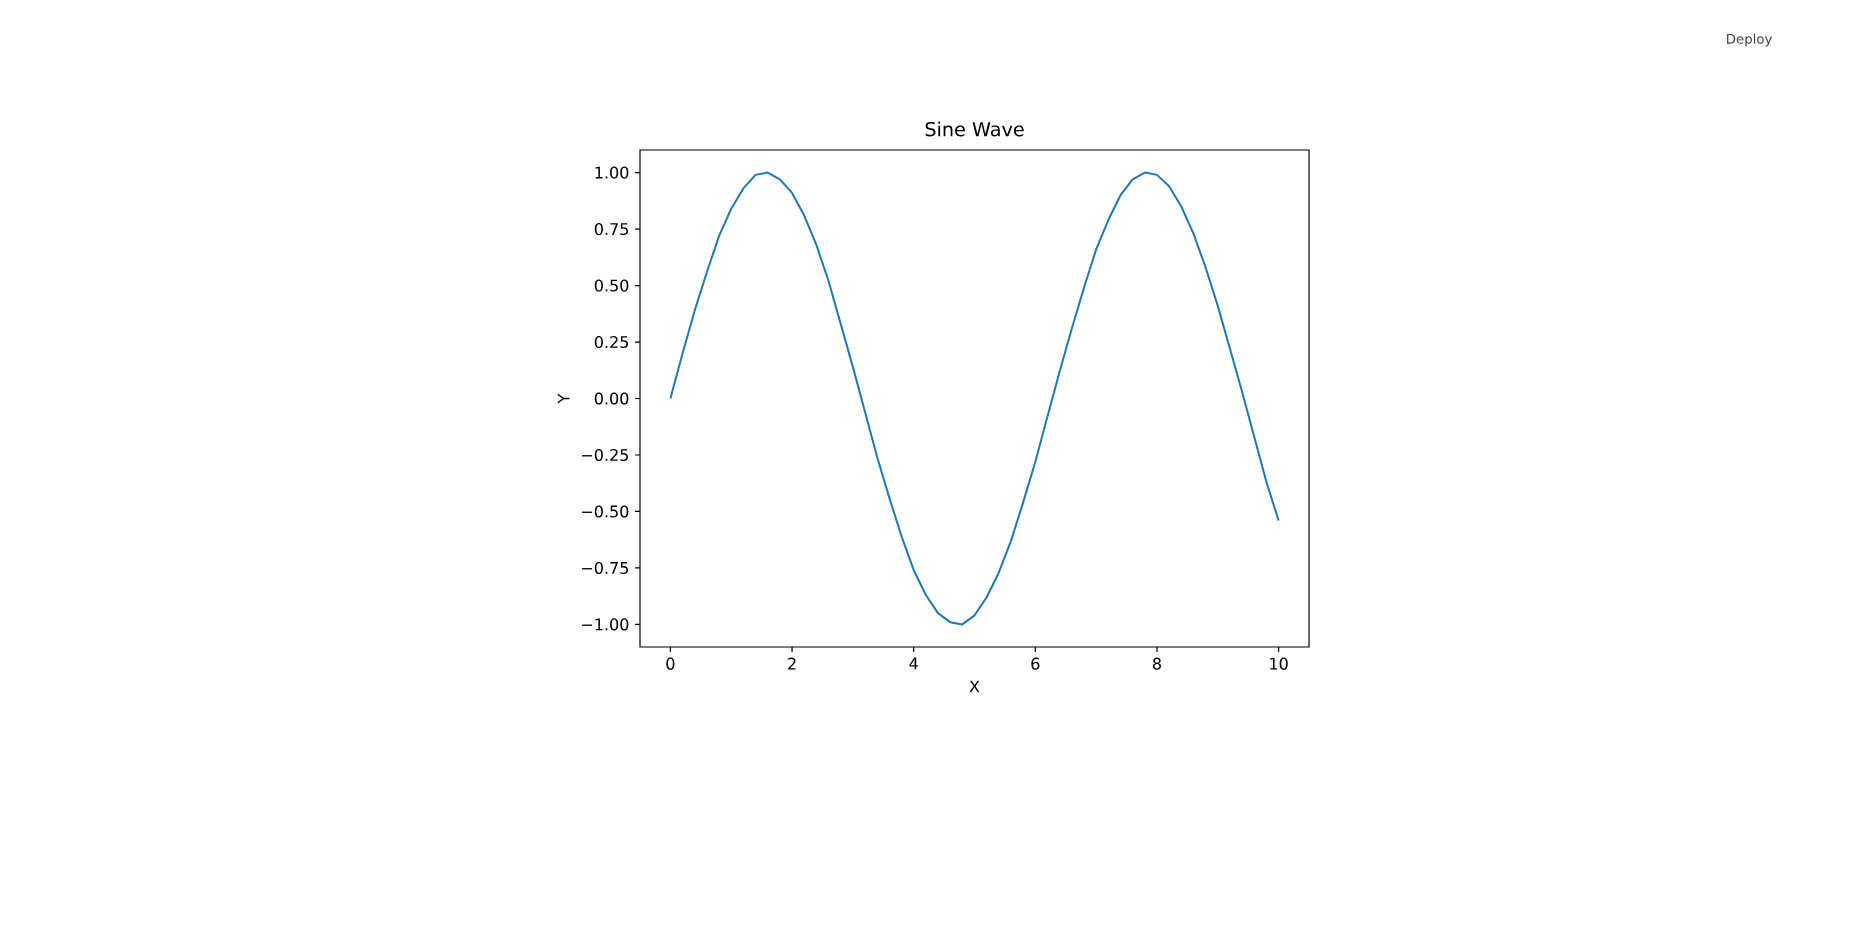 The width and height of the screenshot is (1852, 929). Describe the element at coordinates (913, 663) in the screenshot. I see `x-tick-label: 4` at that location.